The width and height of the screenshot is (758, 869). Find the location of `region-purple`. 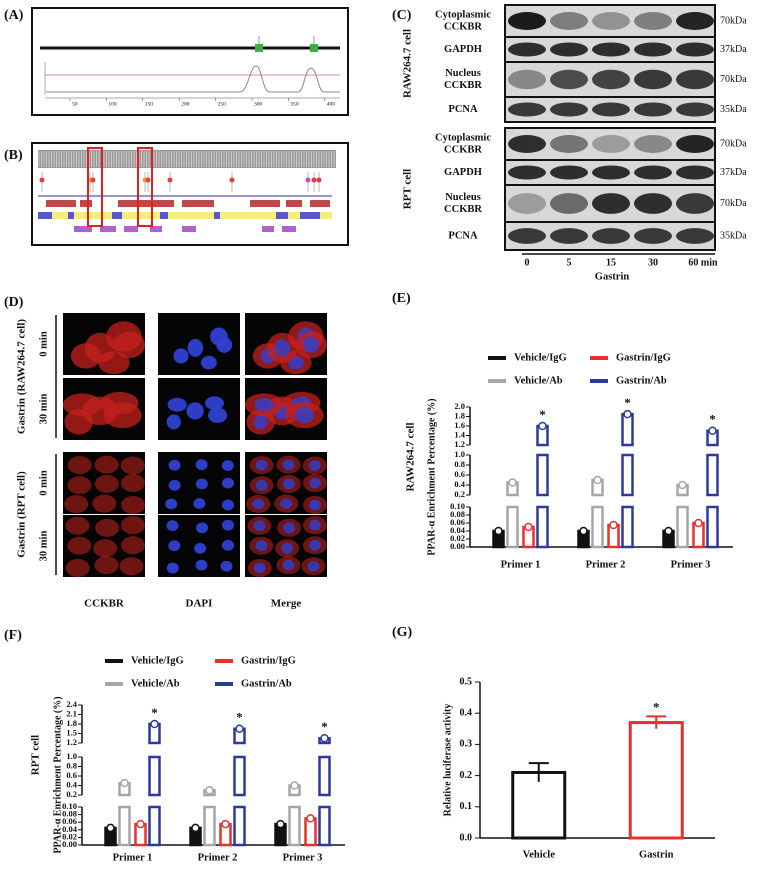

region-purple is located at coordinates (156, 229).